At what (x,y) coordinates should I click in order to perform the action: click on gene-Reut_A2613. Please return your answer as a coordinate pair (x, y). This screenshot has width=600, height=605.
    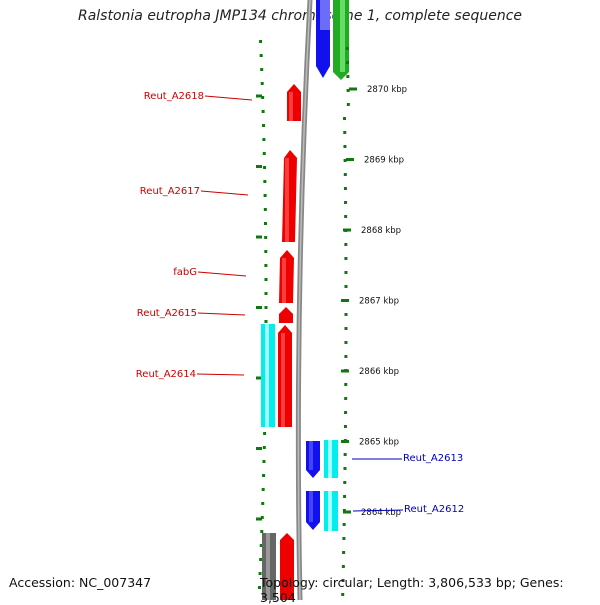
    Looking at the image, I should click on (313, 459).